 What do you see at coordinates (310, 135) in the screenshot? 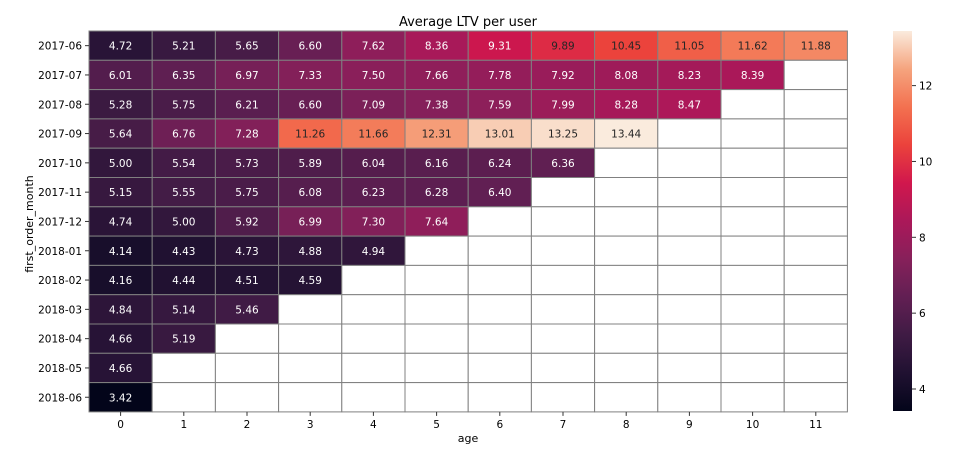
I see `cell-value-label: 11.26` at bounding box center [310, 135].